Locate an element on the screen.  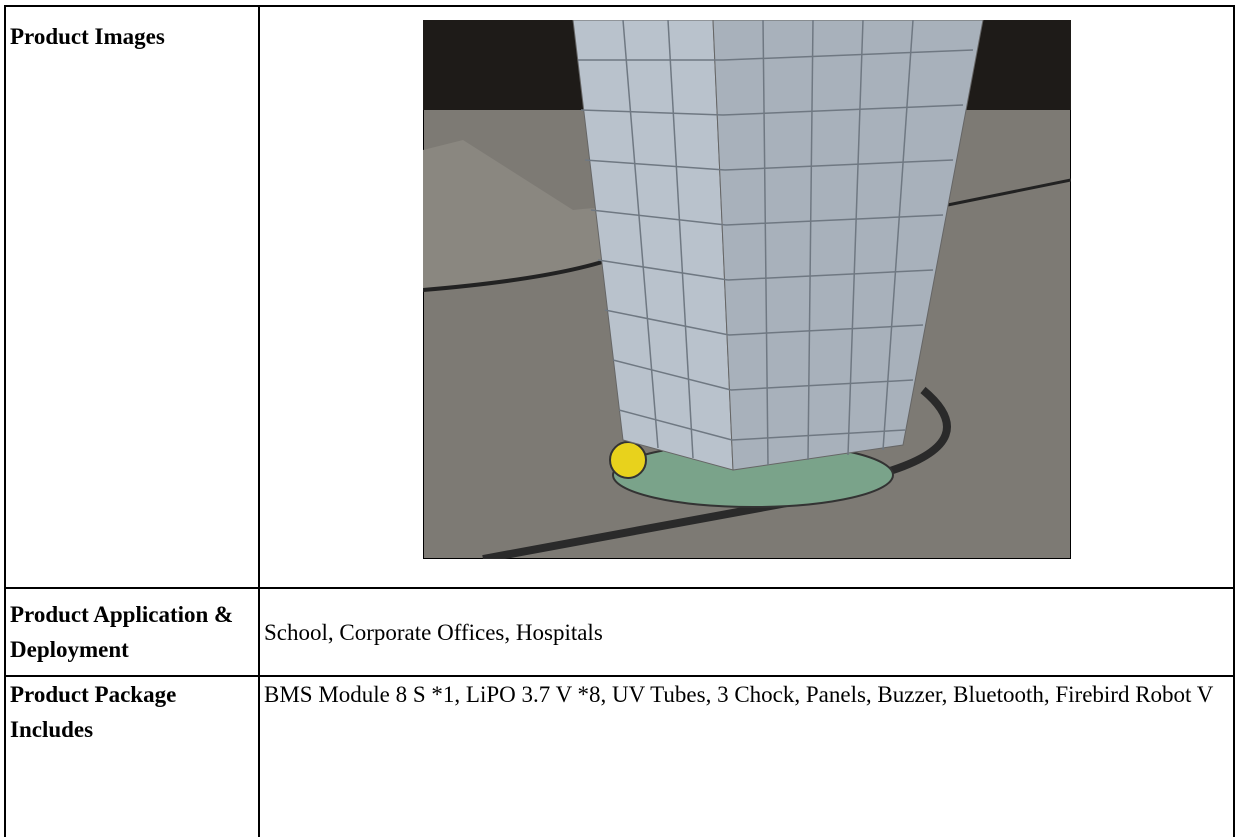
row-label: Product Package Includes is located at coordinates (132, 756).